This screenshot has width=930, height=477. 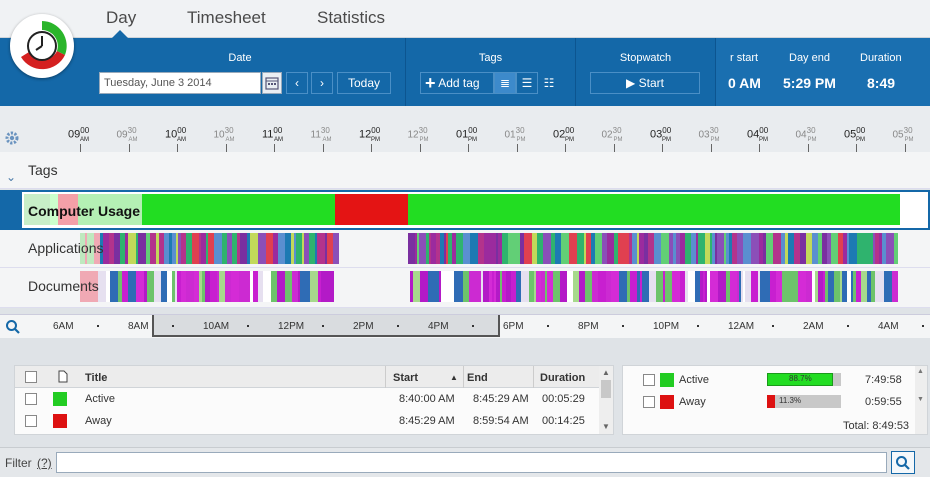 What do you see at coordinates (903, 462) in the screenshot?
I see `filter-search-button` at bounding box center [903, 462].